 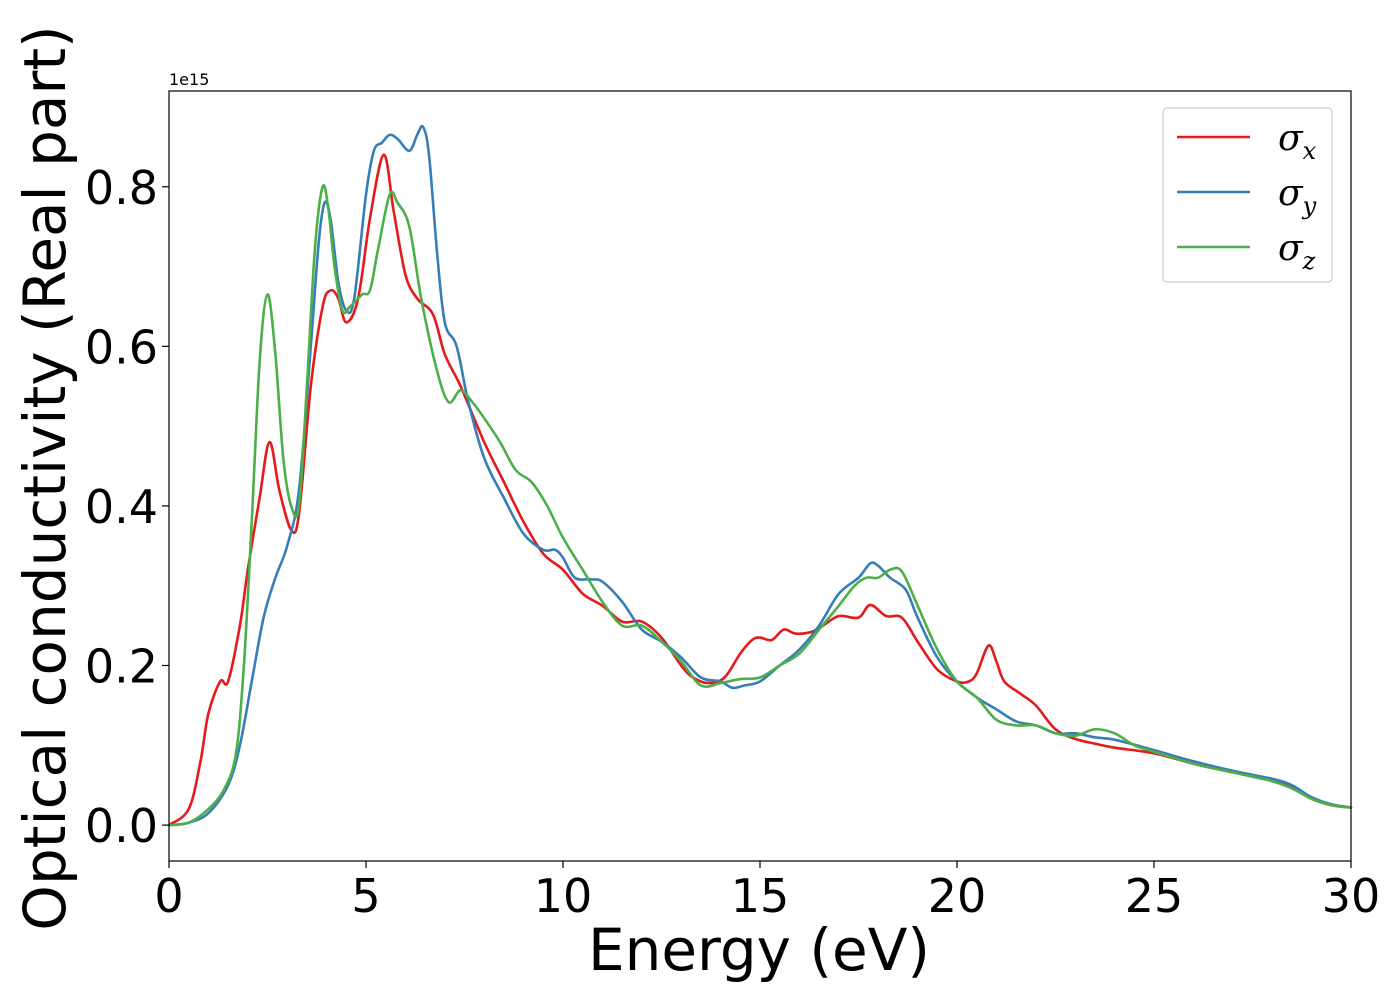 What do you see at coordinates (121, 667) in the screenshot?
I see `y-tick-label: 0.2` at bounding box center [121, 667].